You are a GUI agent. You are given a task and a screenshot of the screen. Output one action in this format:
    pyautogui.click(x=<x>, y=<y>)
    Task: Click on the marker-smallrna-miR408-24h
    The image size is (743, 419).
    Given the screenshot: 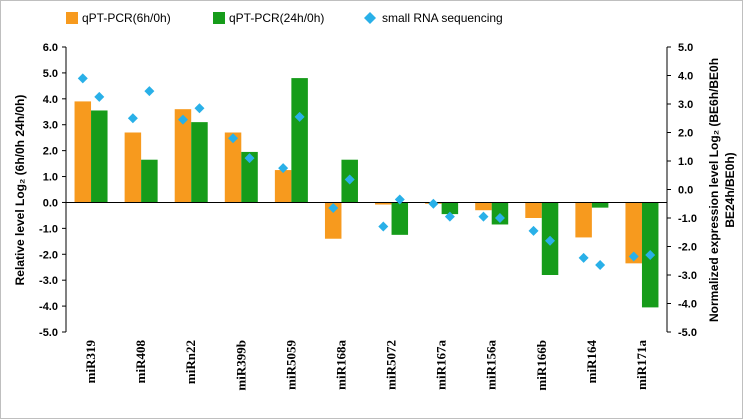 What is the action you would take?
    pyautogui.click(x=149, y=91)
    